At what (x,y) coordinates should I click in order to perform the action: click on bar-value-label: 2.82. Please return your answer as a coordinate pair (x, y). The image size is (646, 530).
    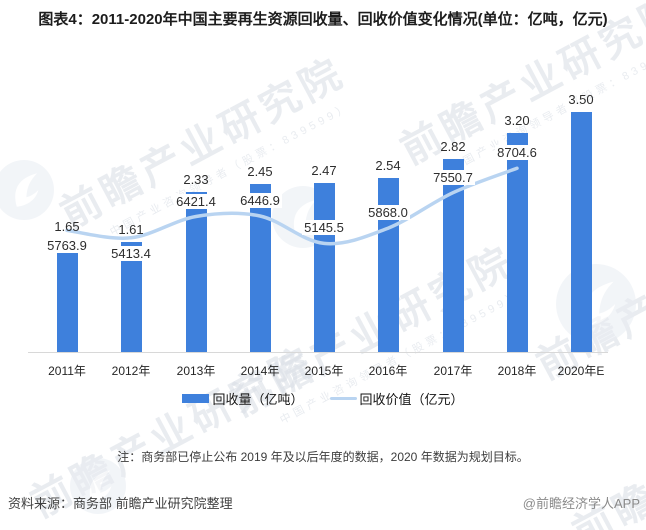
    Looking at the image, I should click on (453, 146).